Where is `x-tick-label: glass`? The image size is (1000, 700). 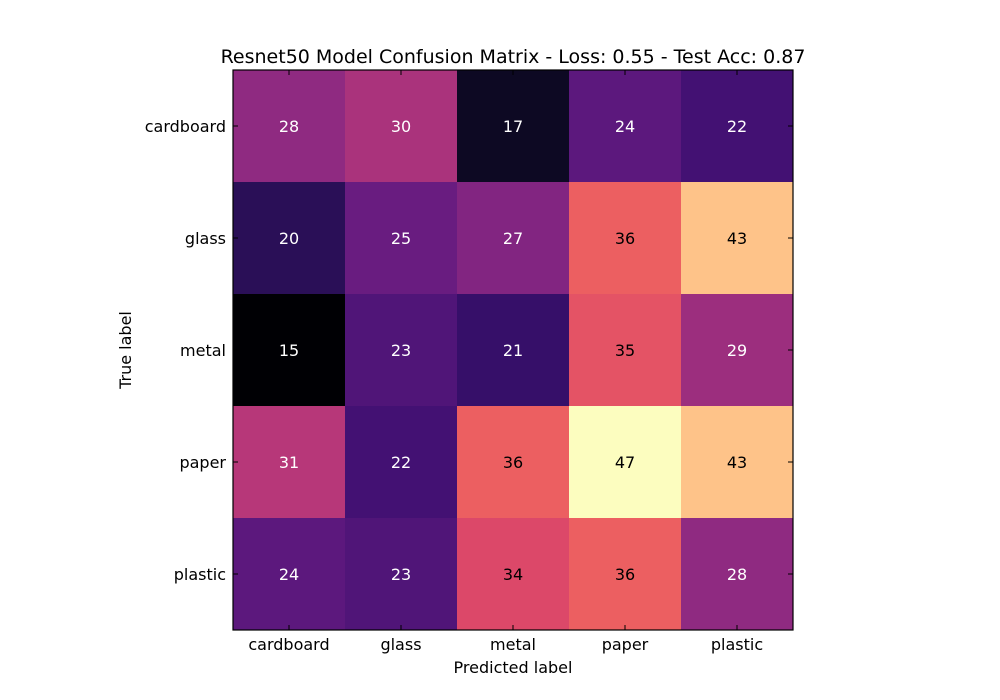
x-tick-label: glass is located at coordinates (400, 644).